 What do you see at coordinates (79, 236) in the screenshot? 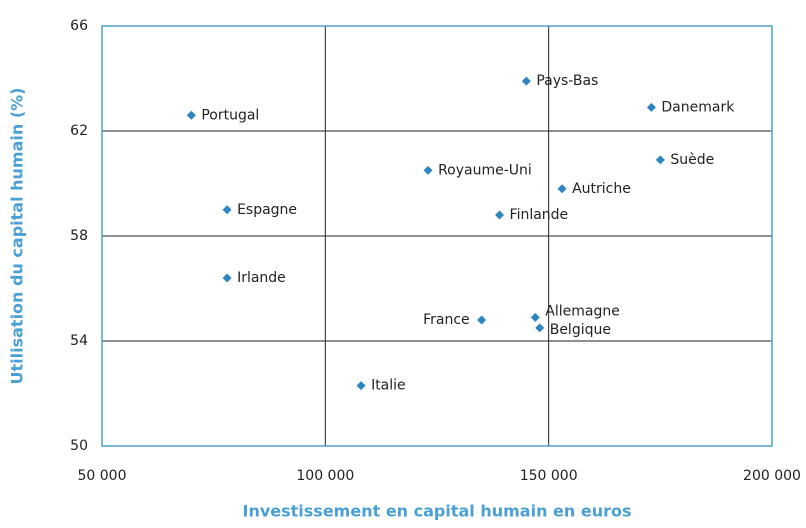
I see `y-tick-label: 58` at bounding box center [79, 236].